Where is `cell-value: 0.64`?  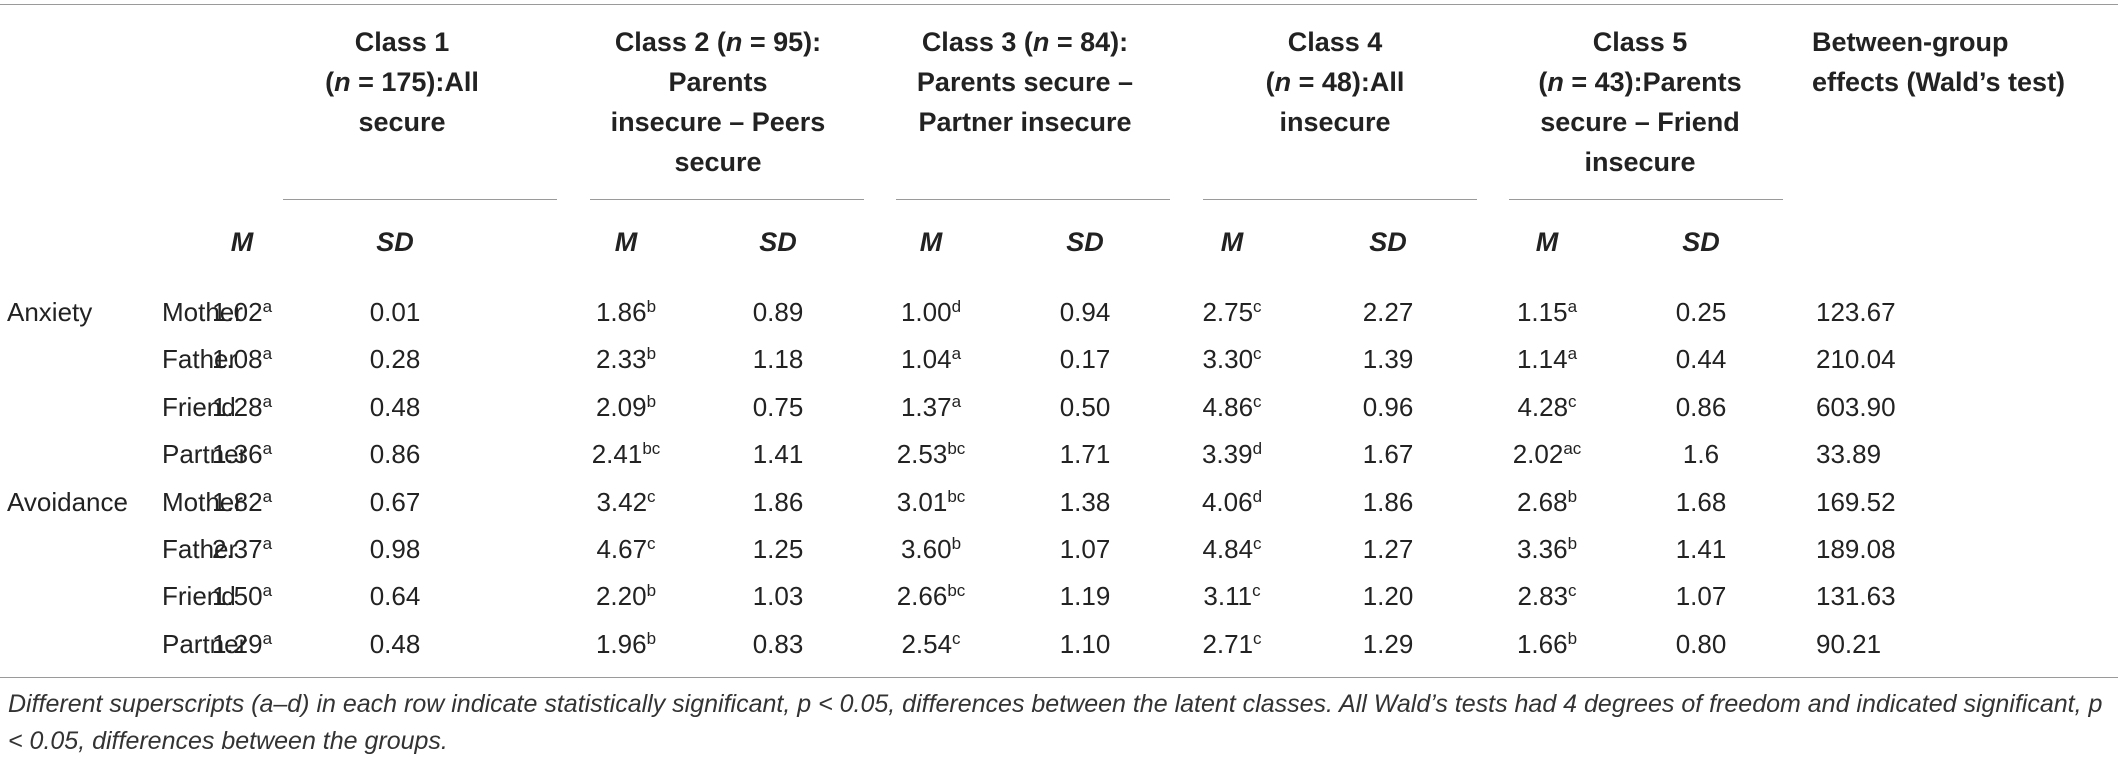
cell-value: 0.64 is located at coordinates (395, 596).